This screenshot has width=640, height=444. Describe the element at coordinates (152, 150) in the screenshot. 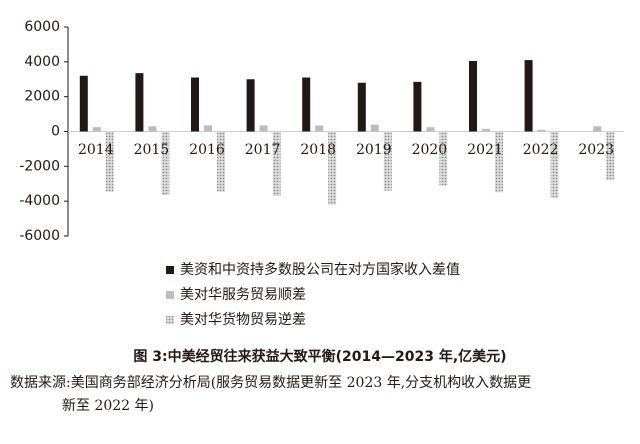

I see `x-tick-label: 2015` at that location.